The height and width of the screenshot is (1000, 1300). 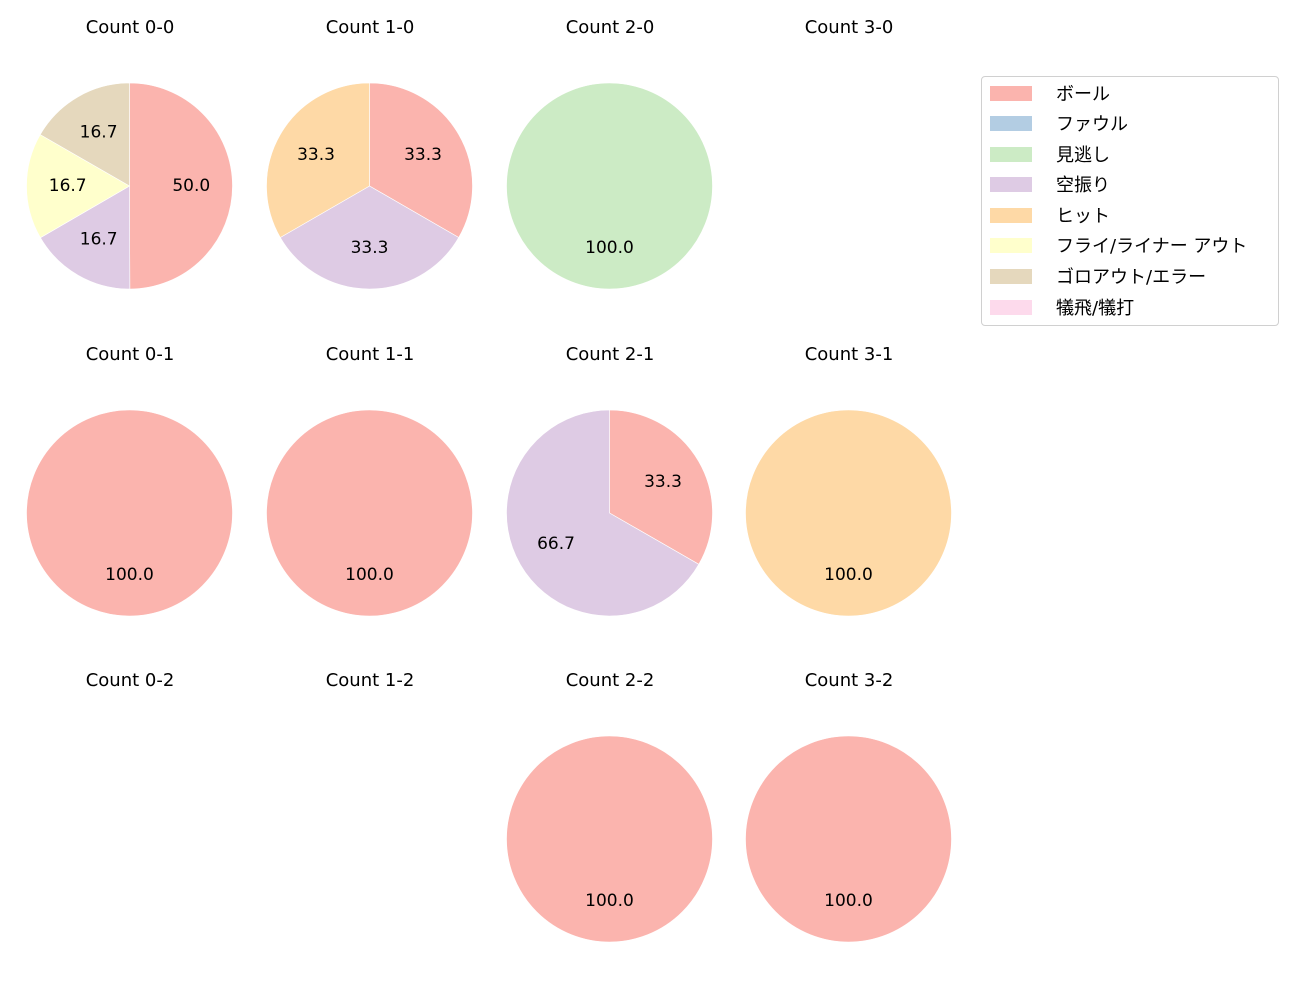 What do you see at coordinates (130, 813) in the screenshot?
I see `pie-panel: Count 0-2` at bounding box center [130, 813].